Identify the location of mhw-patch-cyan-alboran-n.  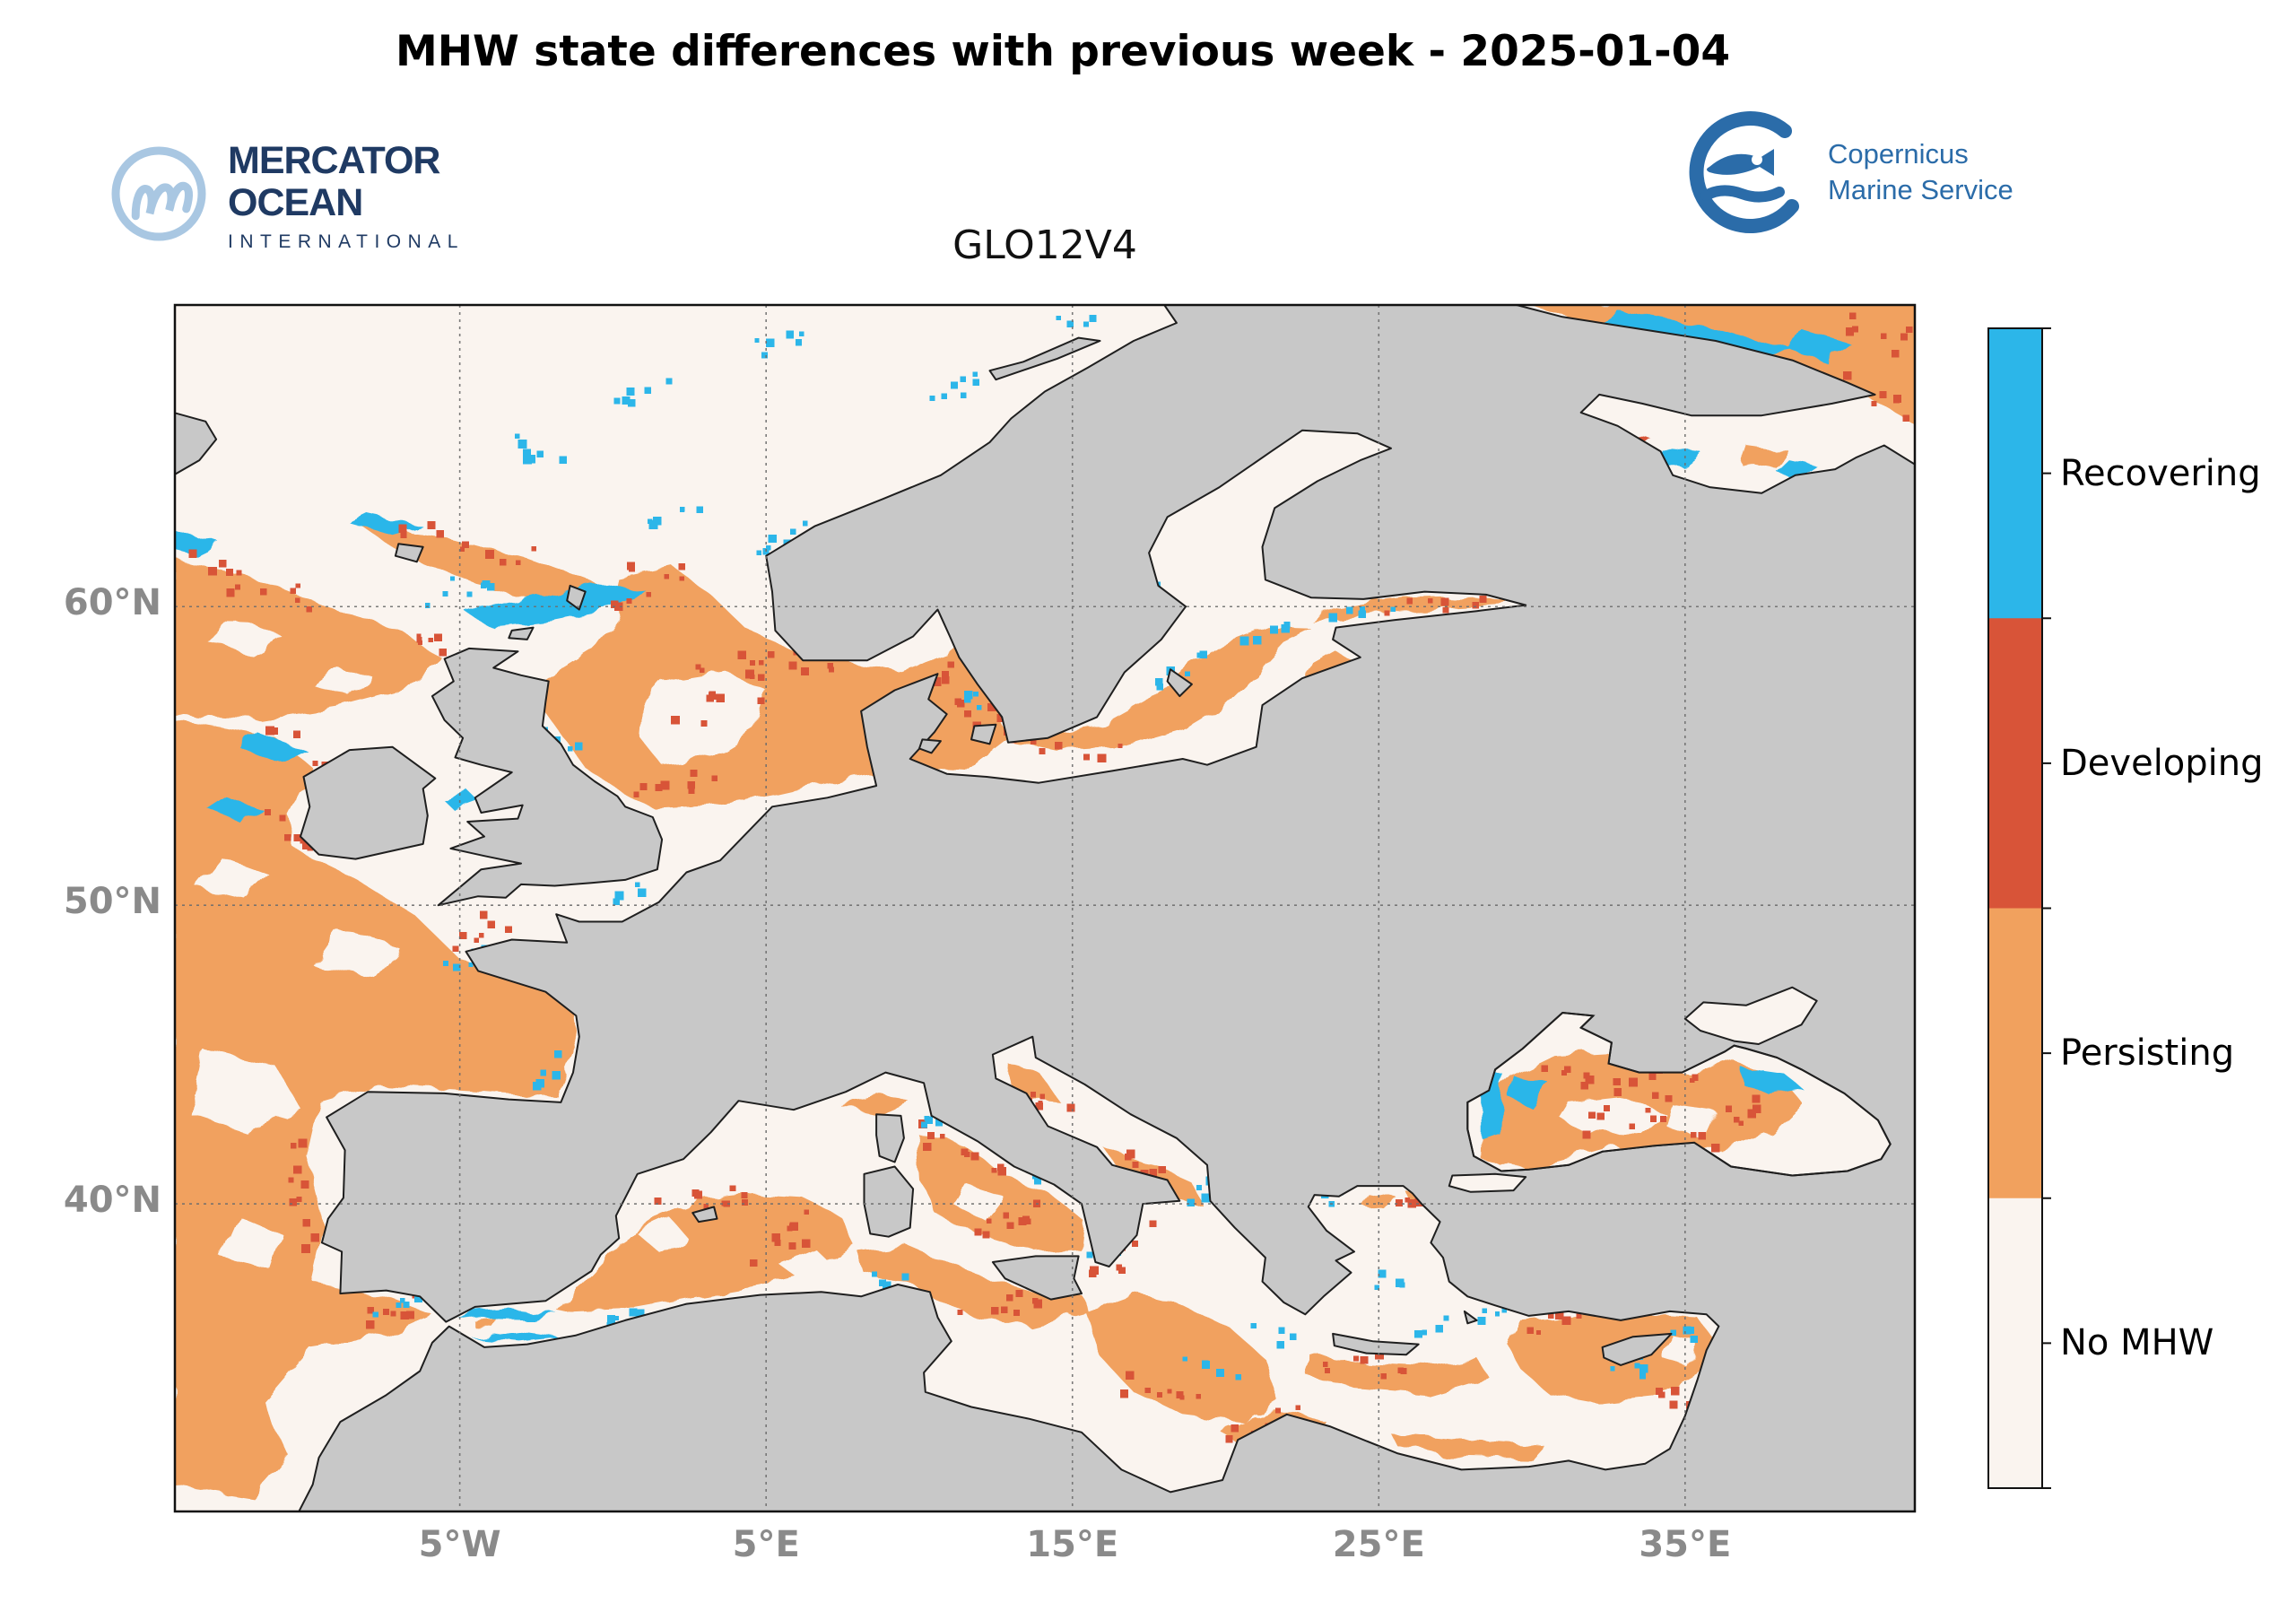
(505, 1314).